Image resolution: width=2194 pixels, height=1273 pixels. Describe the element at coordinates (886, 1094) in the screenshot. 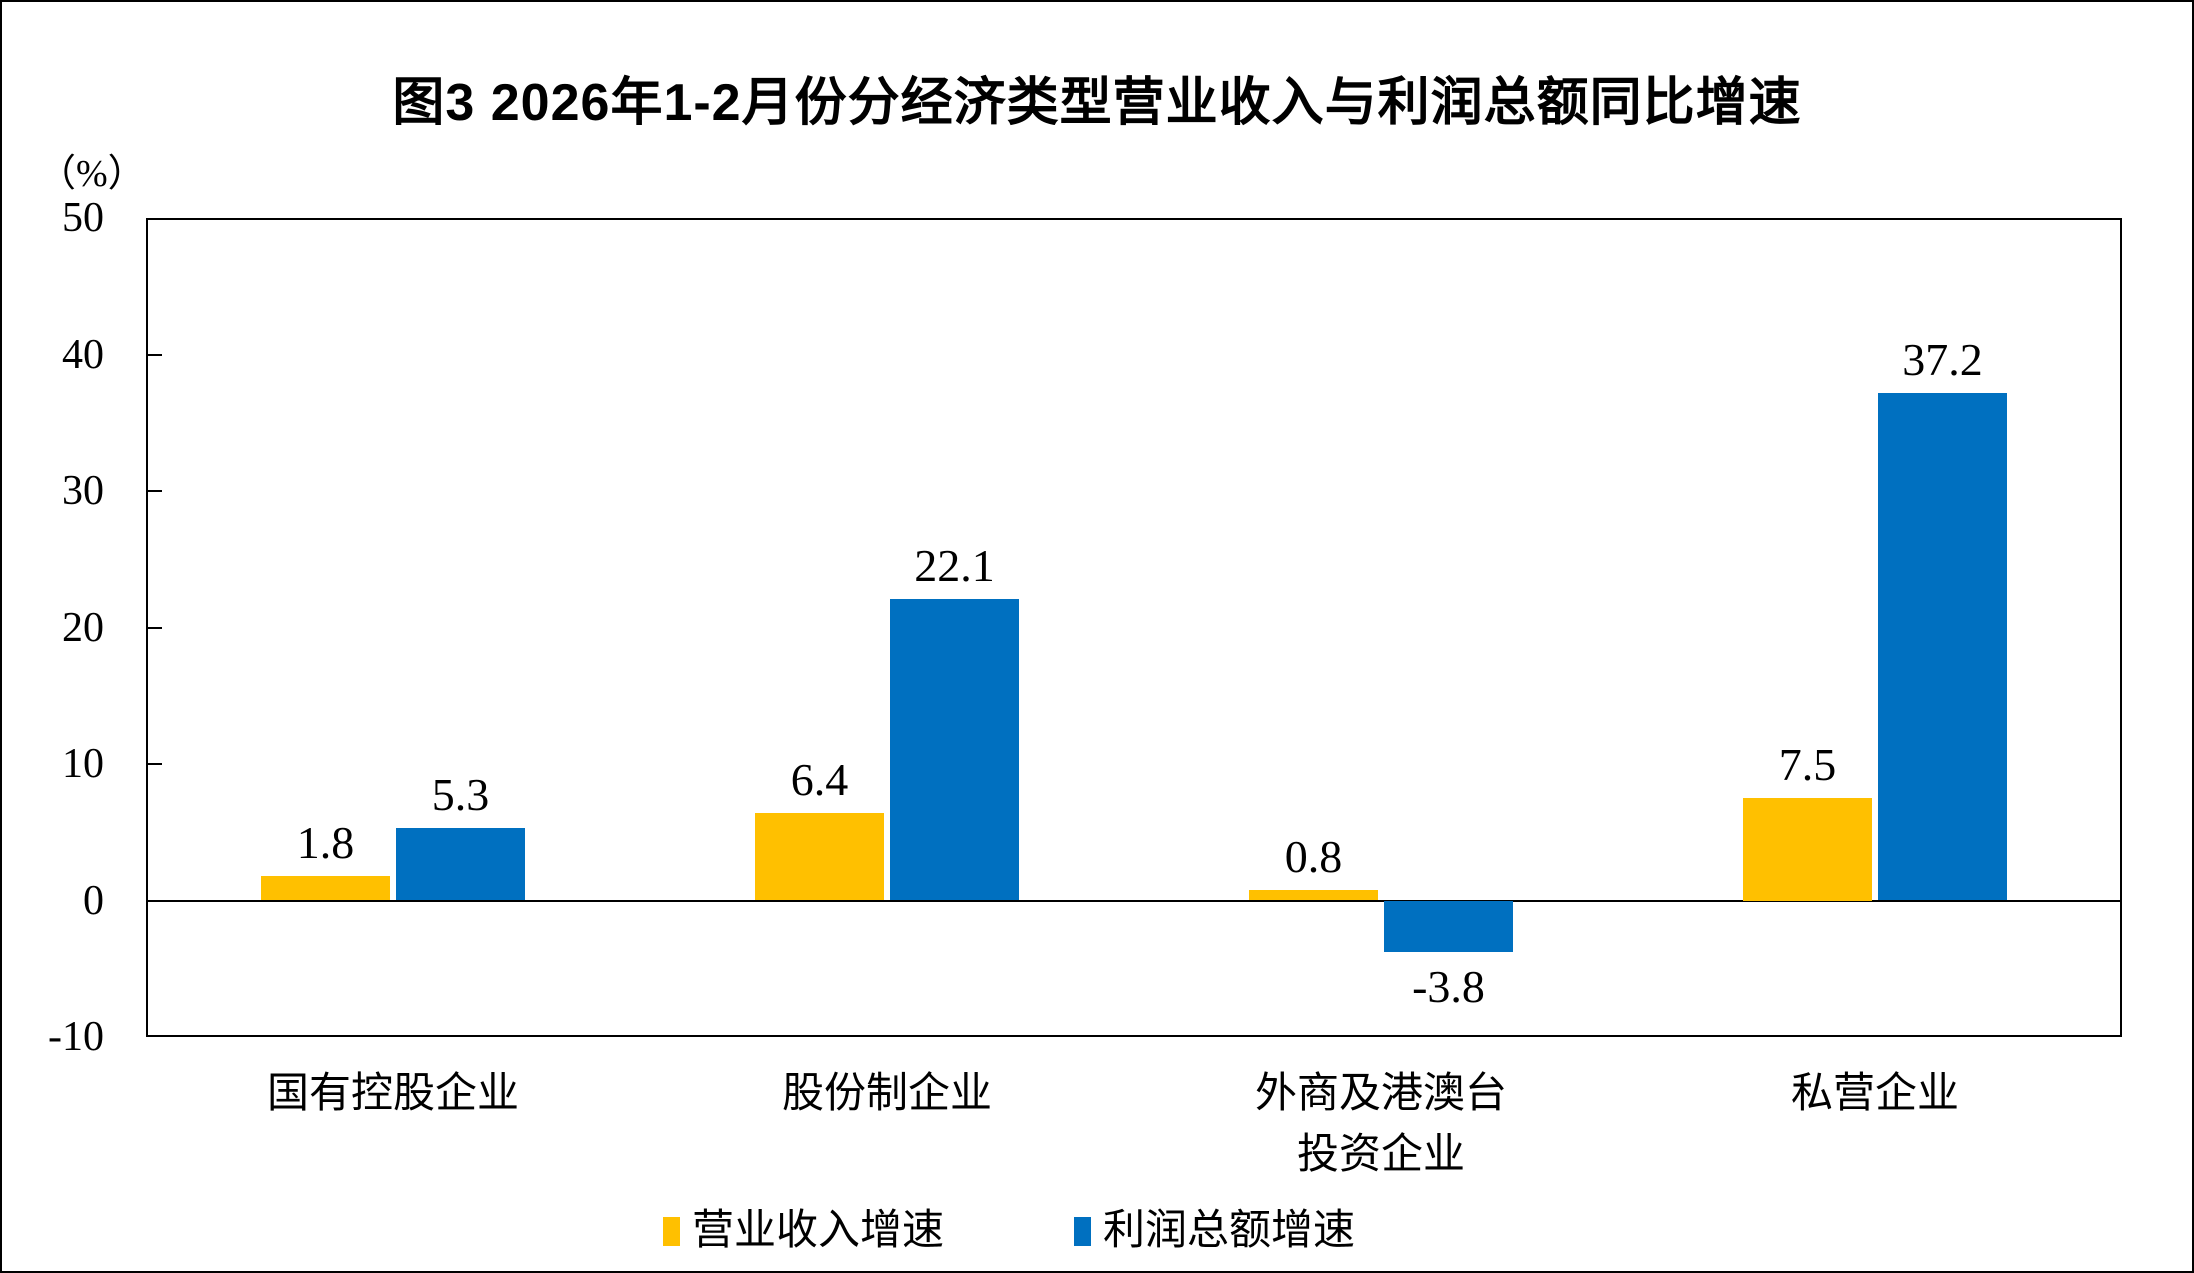

I see `category-label: 股份制企业` at that location.